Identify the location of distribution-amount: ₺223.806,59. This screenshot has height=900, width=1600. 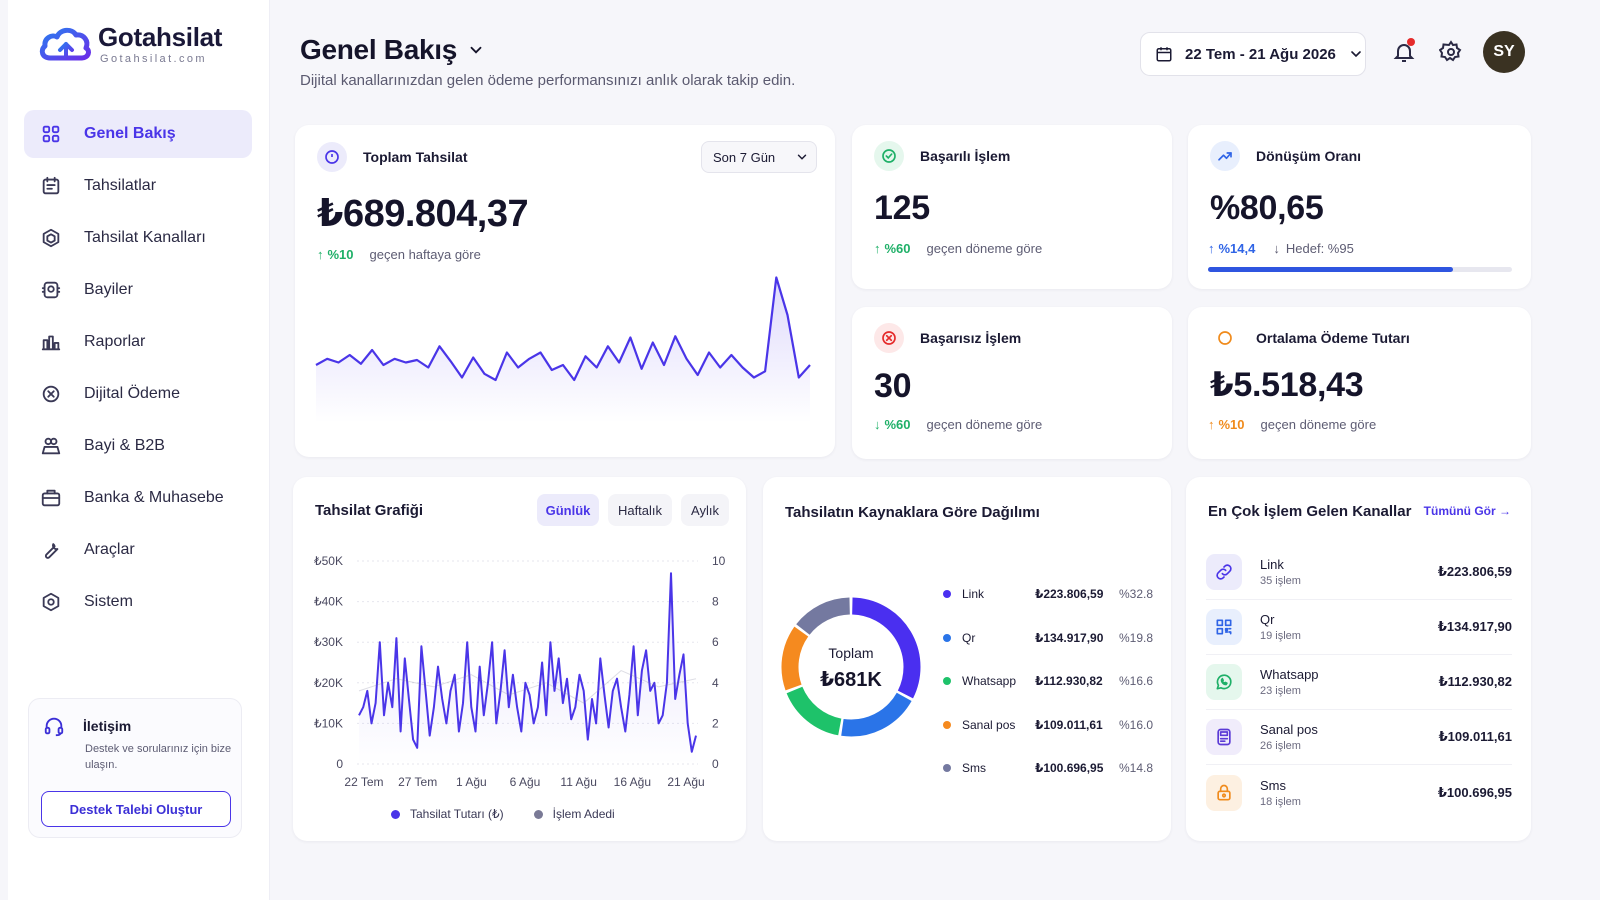
(1069, 594).